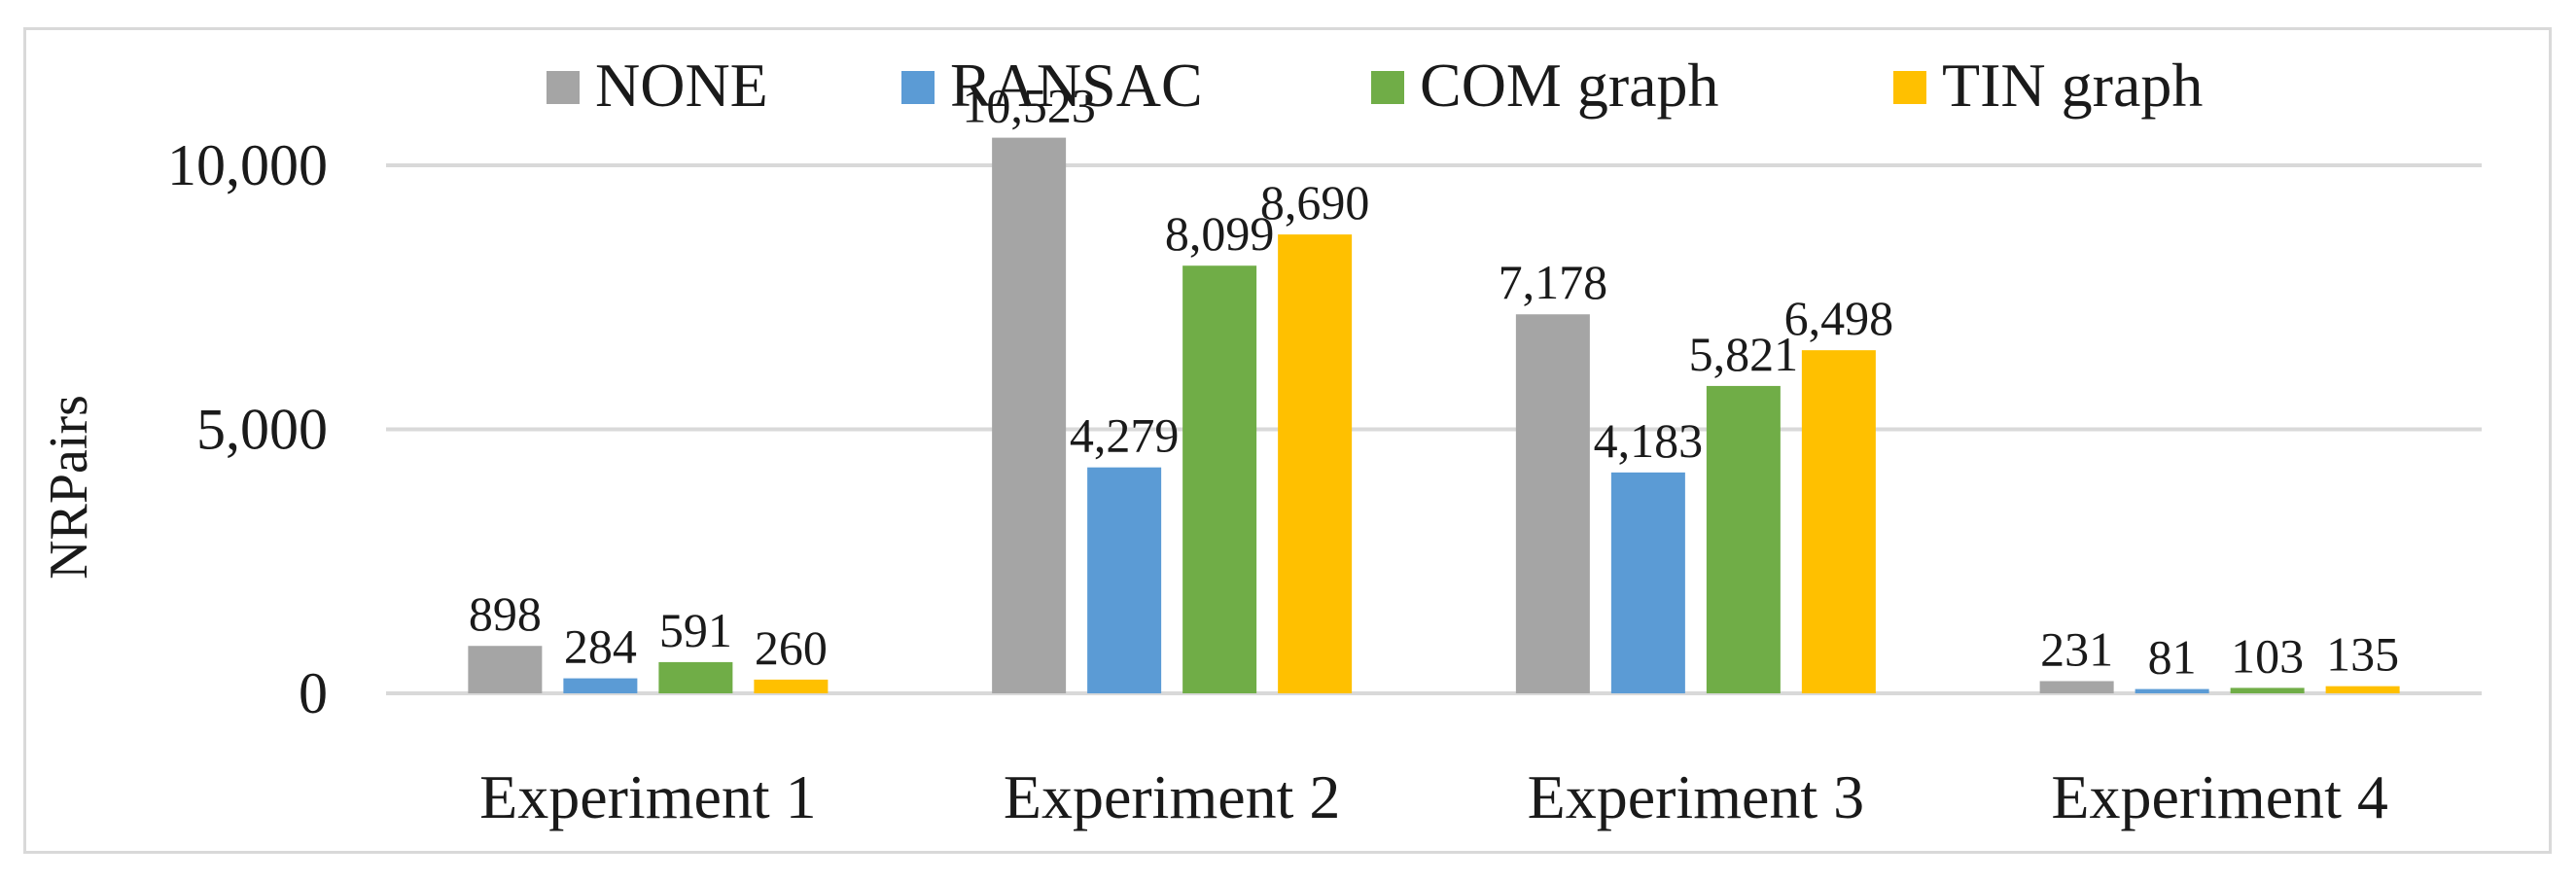  What do you see at coordinates (1909, 87) in the screenshot?
I see `legend-swatch-tin-graph` at bounding box center [1909, 87].